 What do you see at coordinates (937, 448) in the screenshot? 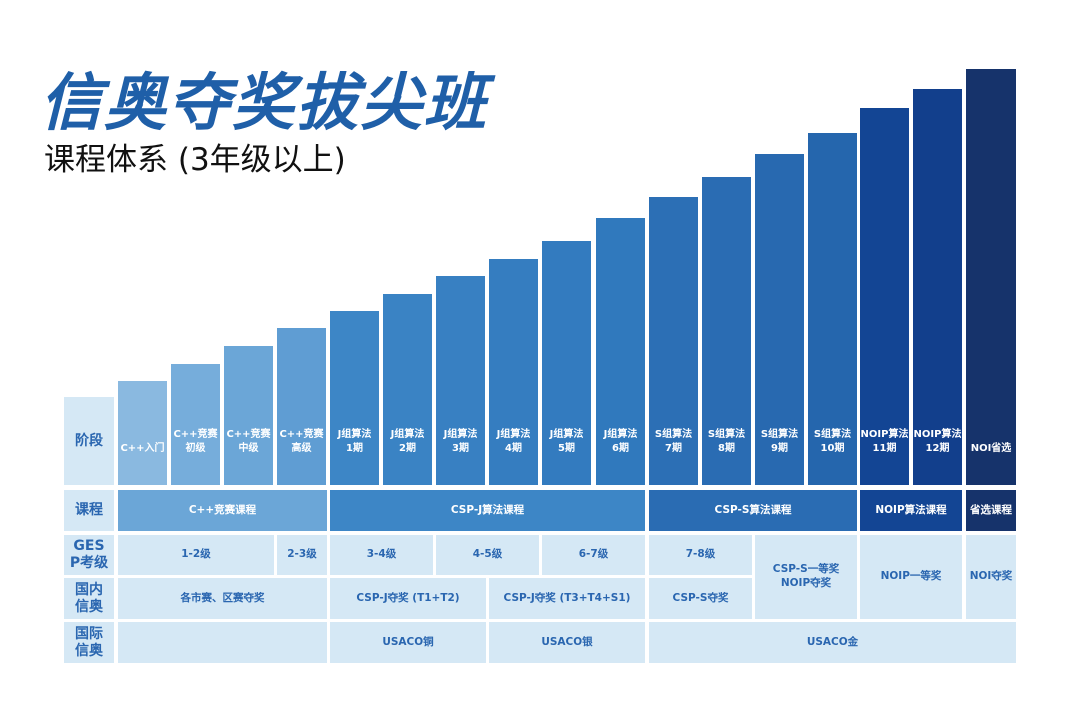
I see `stage-bar-sublabel: 12期` at bounding box center [937, 448].